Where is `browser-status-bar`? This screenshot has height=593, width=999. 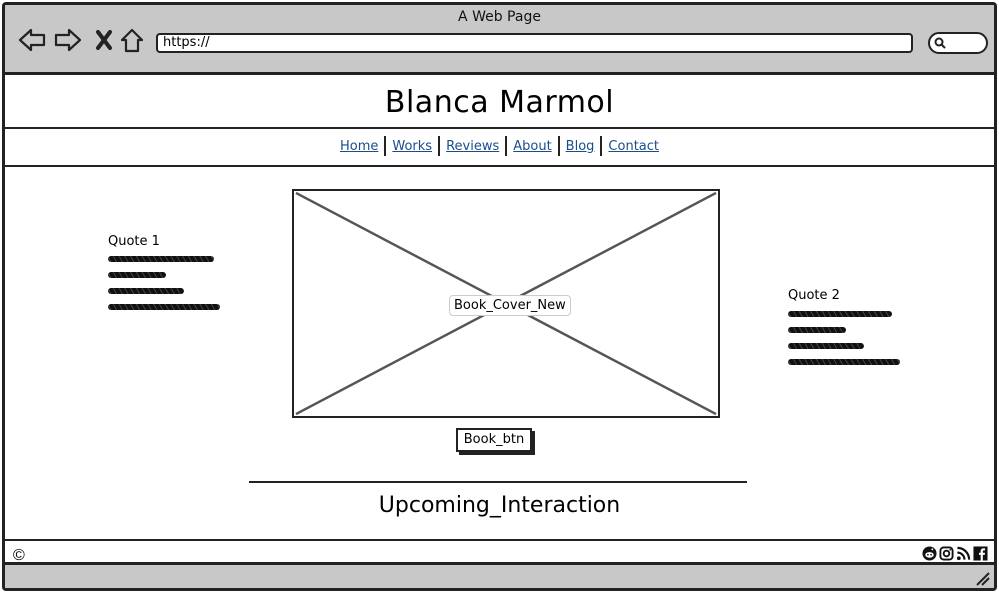
browser-status-bar is located at coordinates (499, 575).